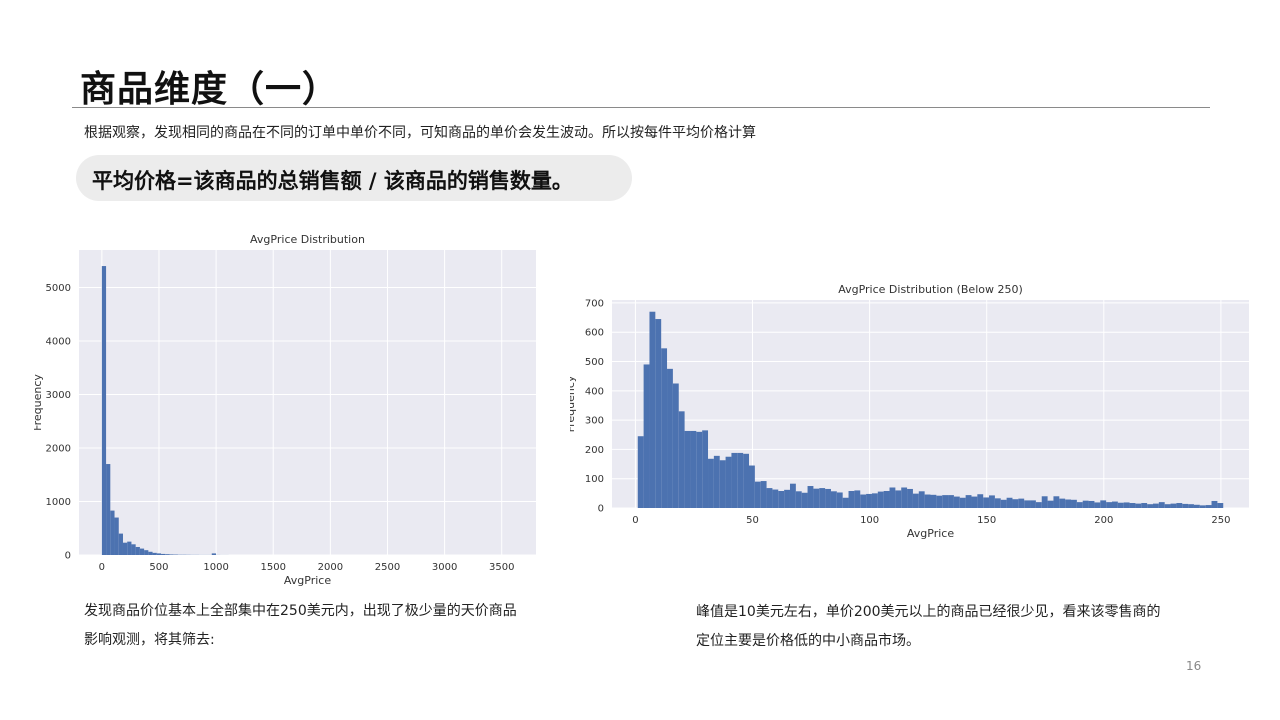 This screenshot has height=720, width=1280. Describe the element at coordinates (501, 567) in the screenshot. I see `x-tick-label: 3500` at that location.